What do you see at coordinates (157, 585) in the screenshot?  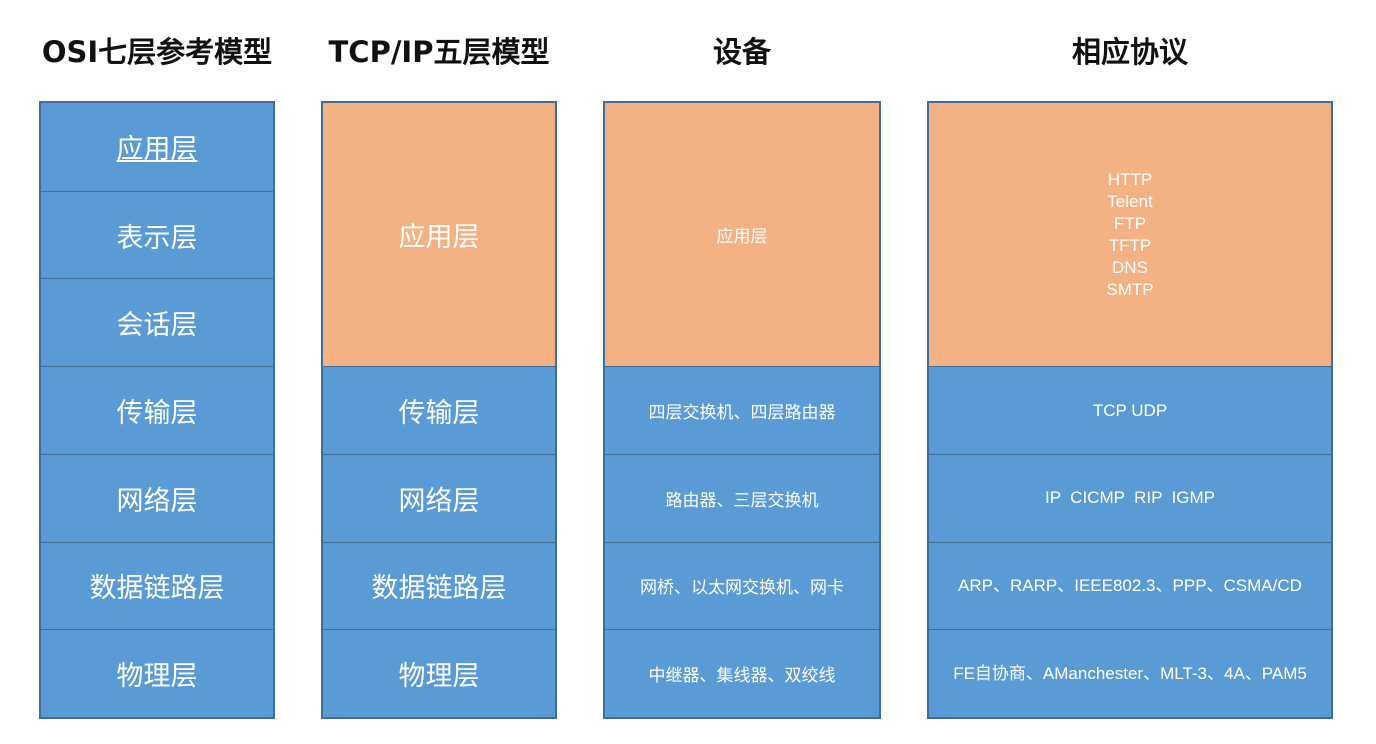 I see `osi-datalink-layer: 数据链路层` at bounding box center [157, 585].